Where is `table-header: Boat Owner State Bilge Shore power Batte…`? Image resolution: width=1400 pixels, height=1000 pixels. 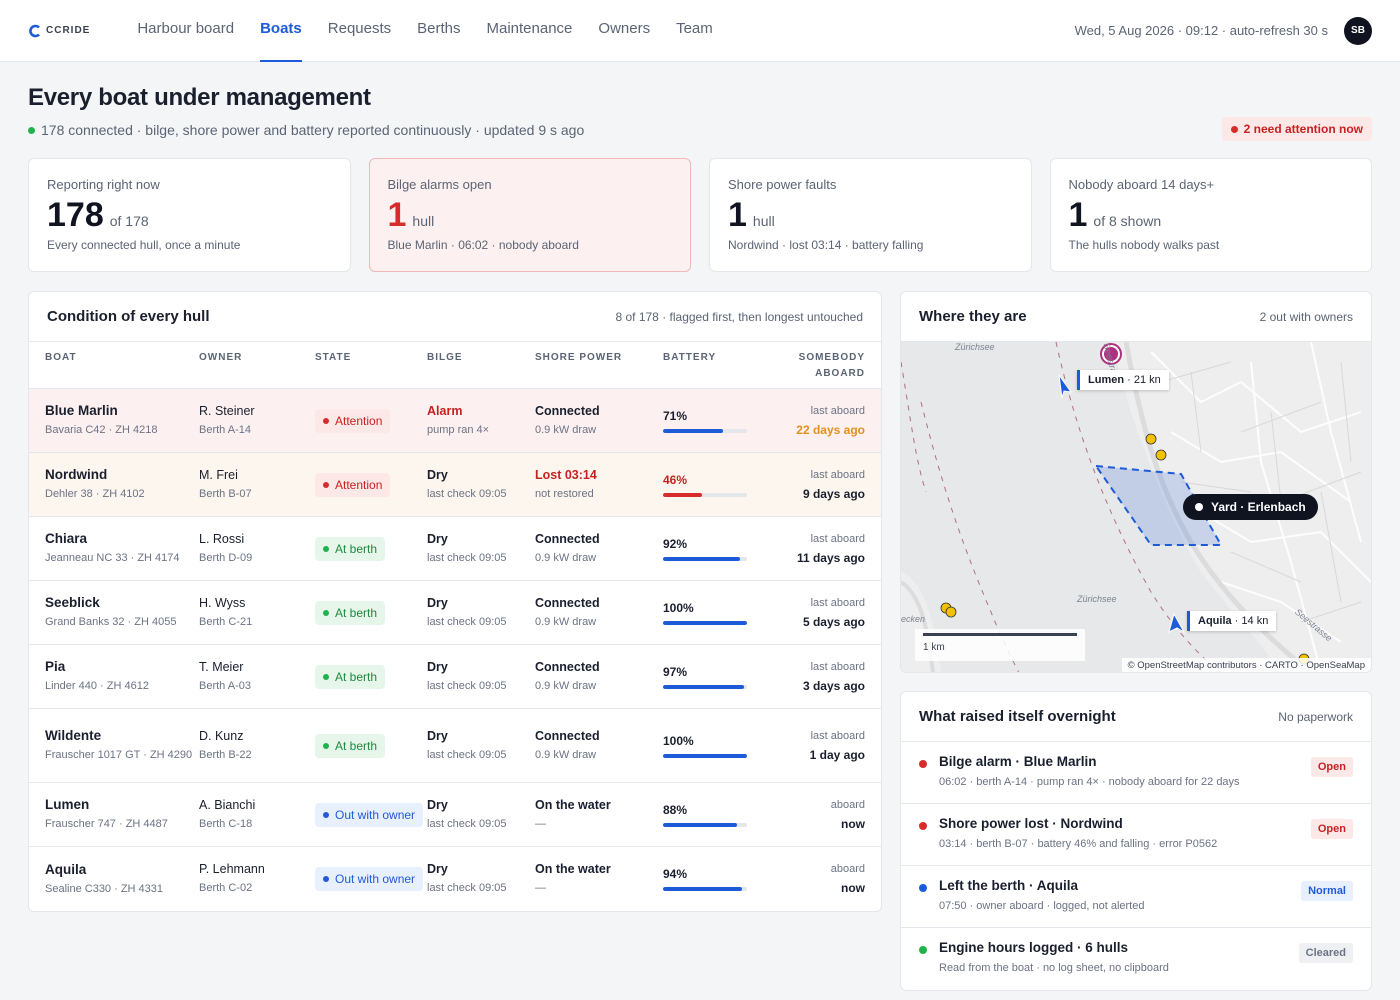
table-header: Boat Owner State Bilge Shore power Batte… is located at coordinates (455, 365).